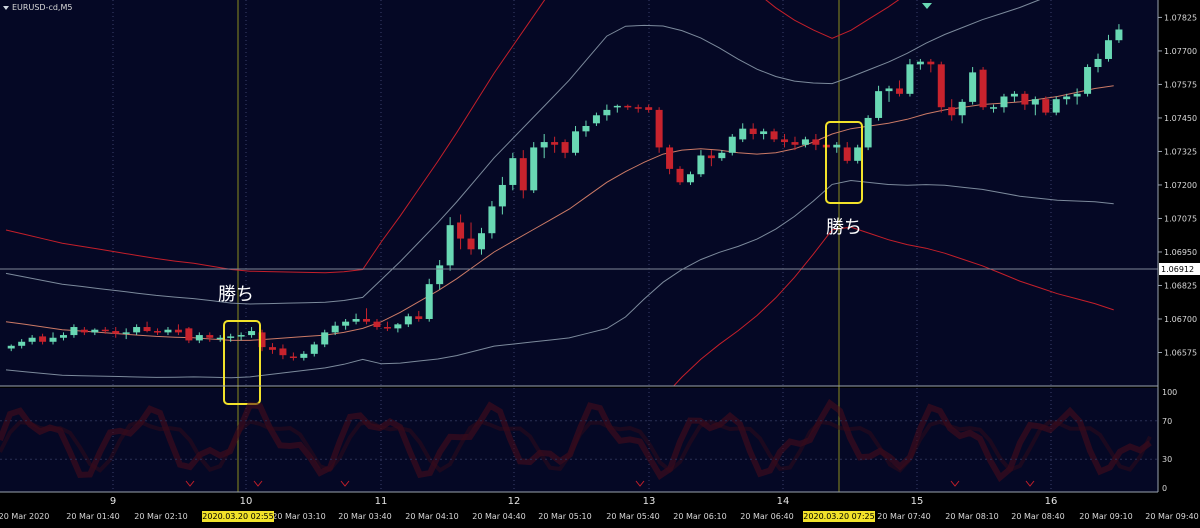  Describe the element at coordinates (839, 516) in the screenshot. I see `highlight-time-box` at that location.